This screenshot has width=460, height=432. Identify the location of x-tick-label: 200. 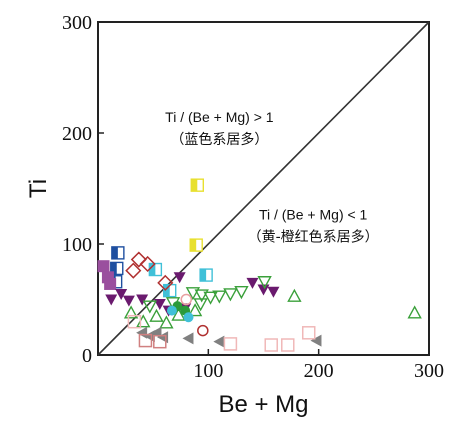
(319, 371).